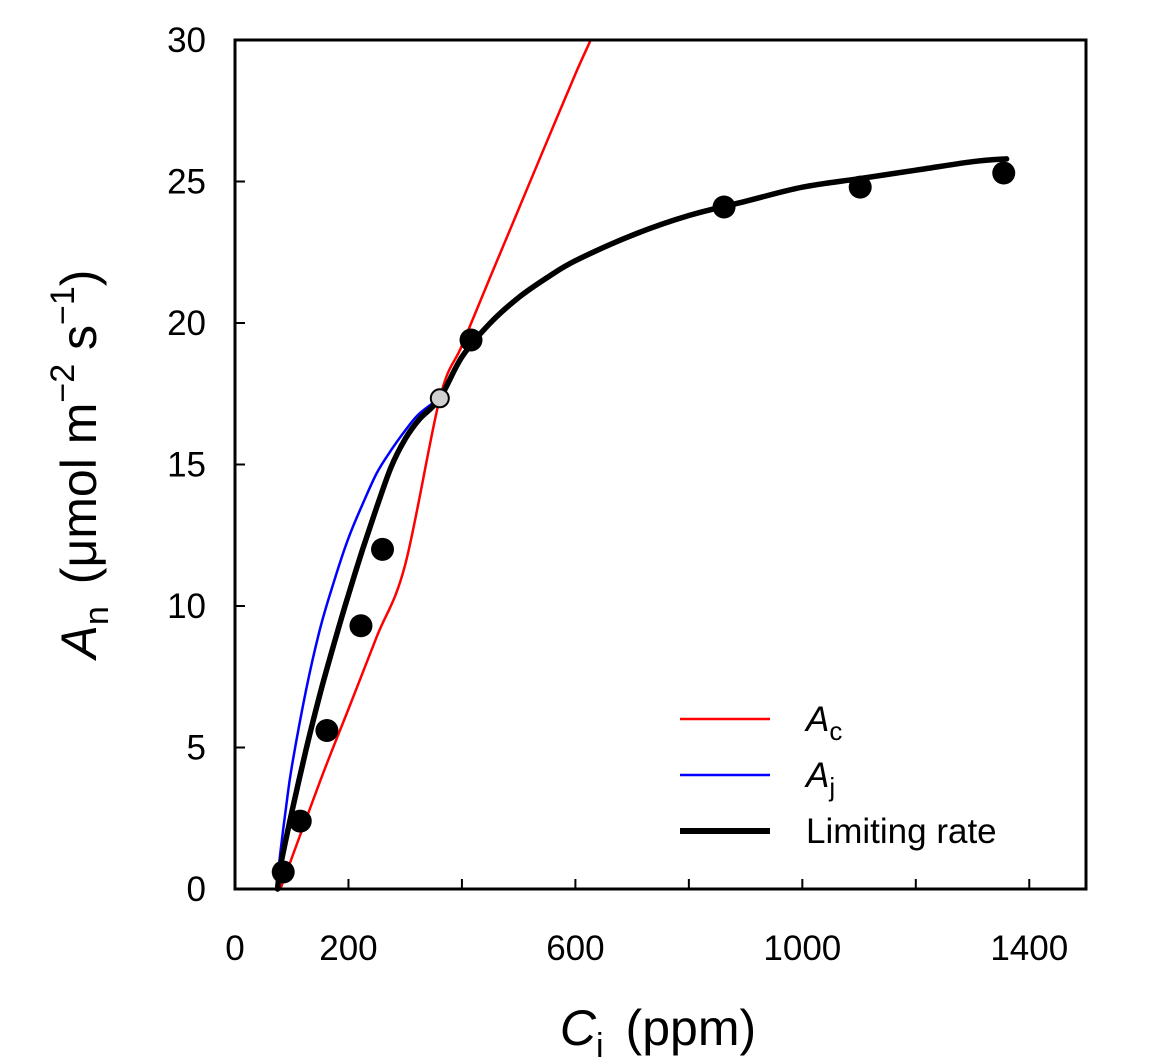 This screenshot has height=1062, width=1158. I want to click on x-tick-label: 1000, so click(802, 948).